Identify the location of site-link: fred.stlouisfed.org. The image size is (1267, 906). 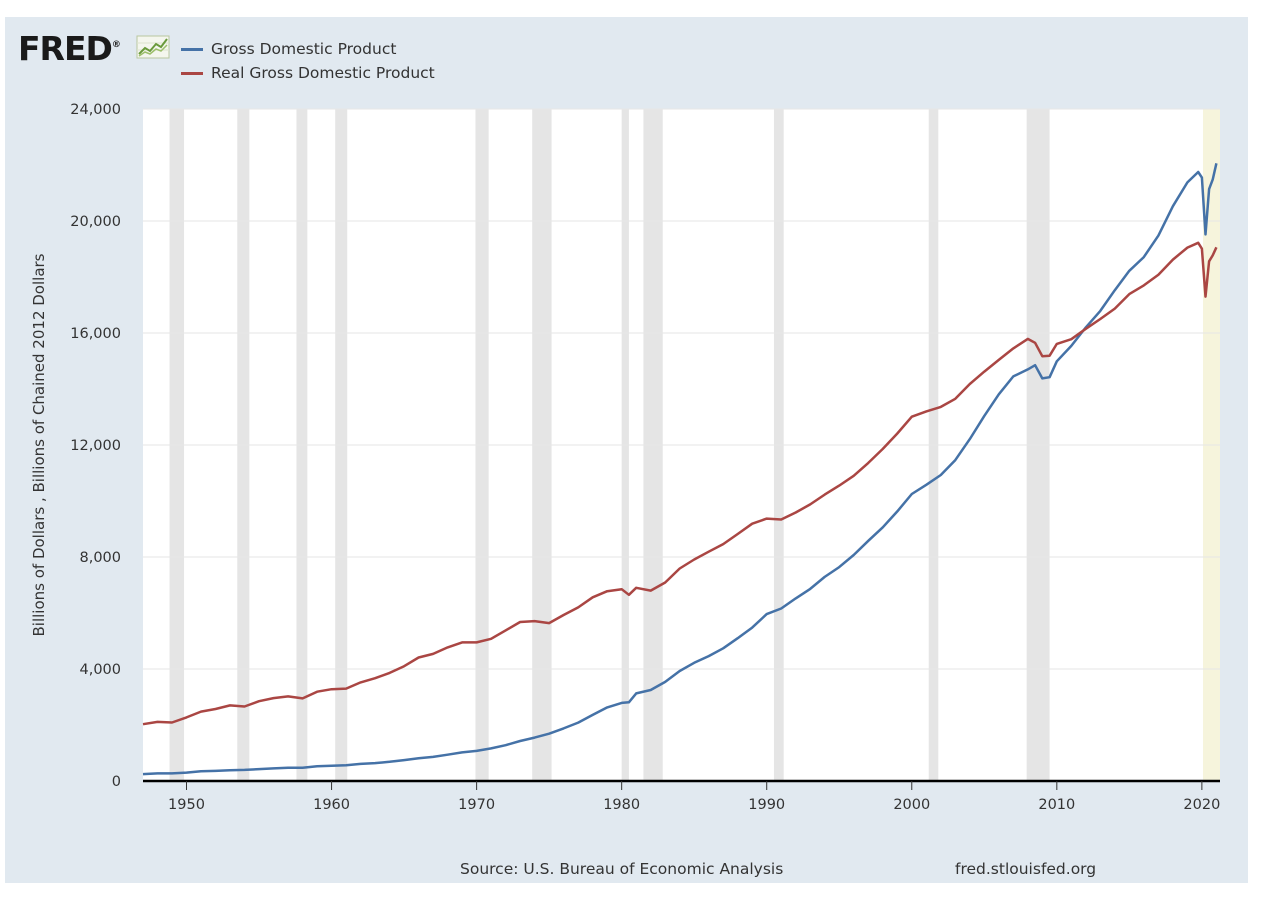
(1026, 869).